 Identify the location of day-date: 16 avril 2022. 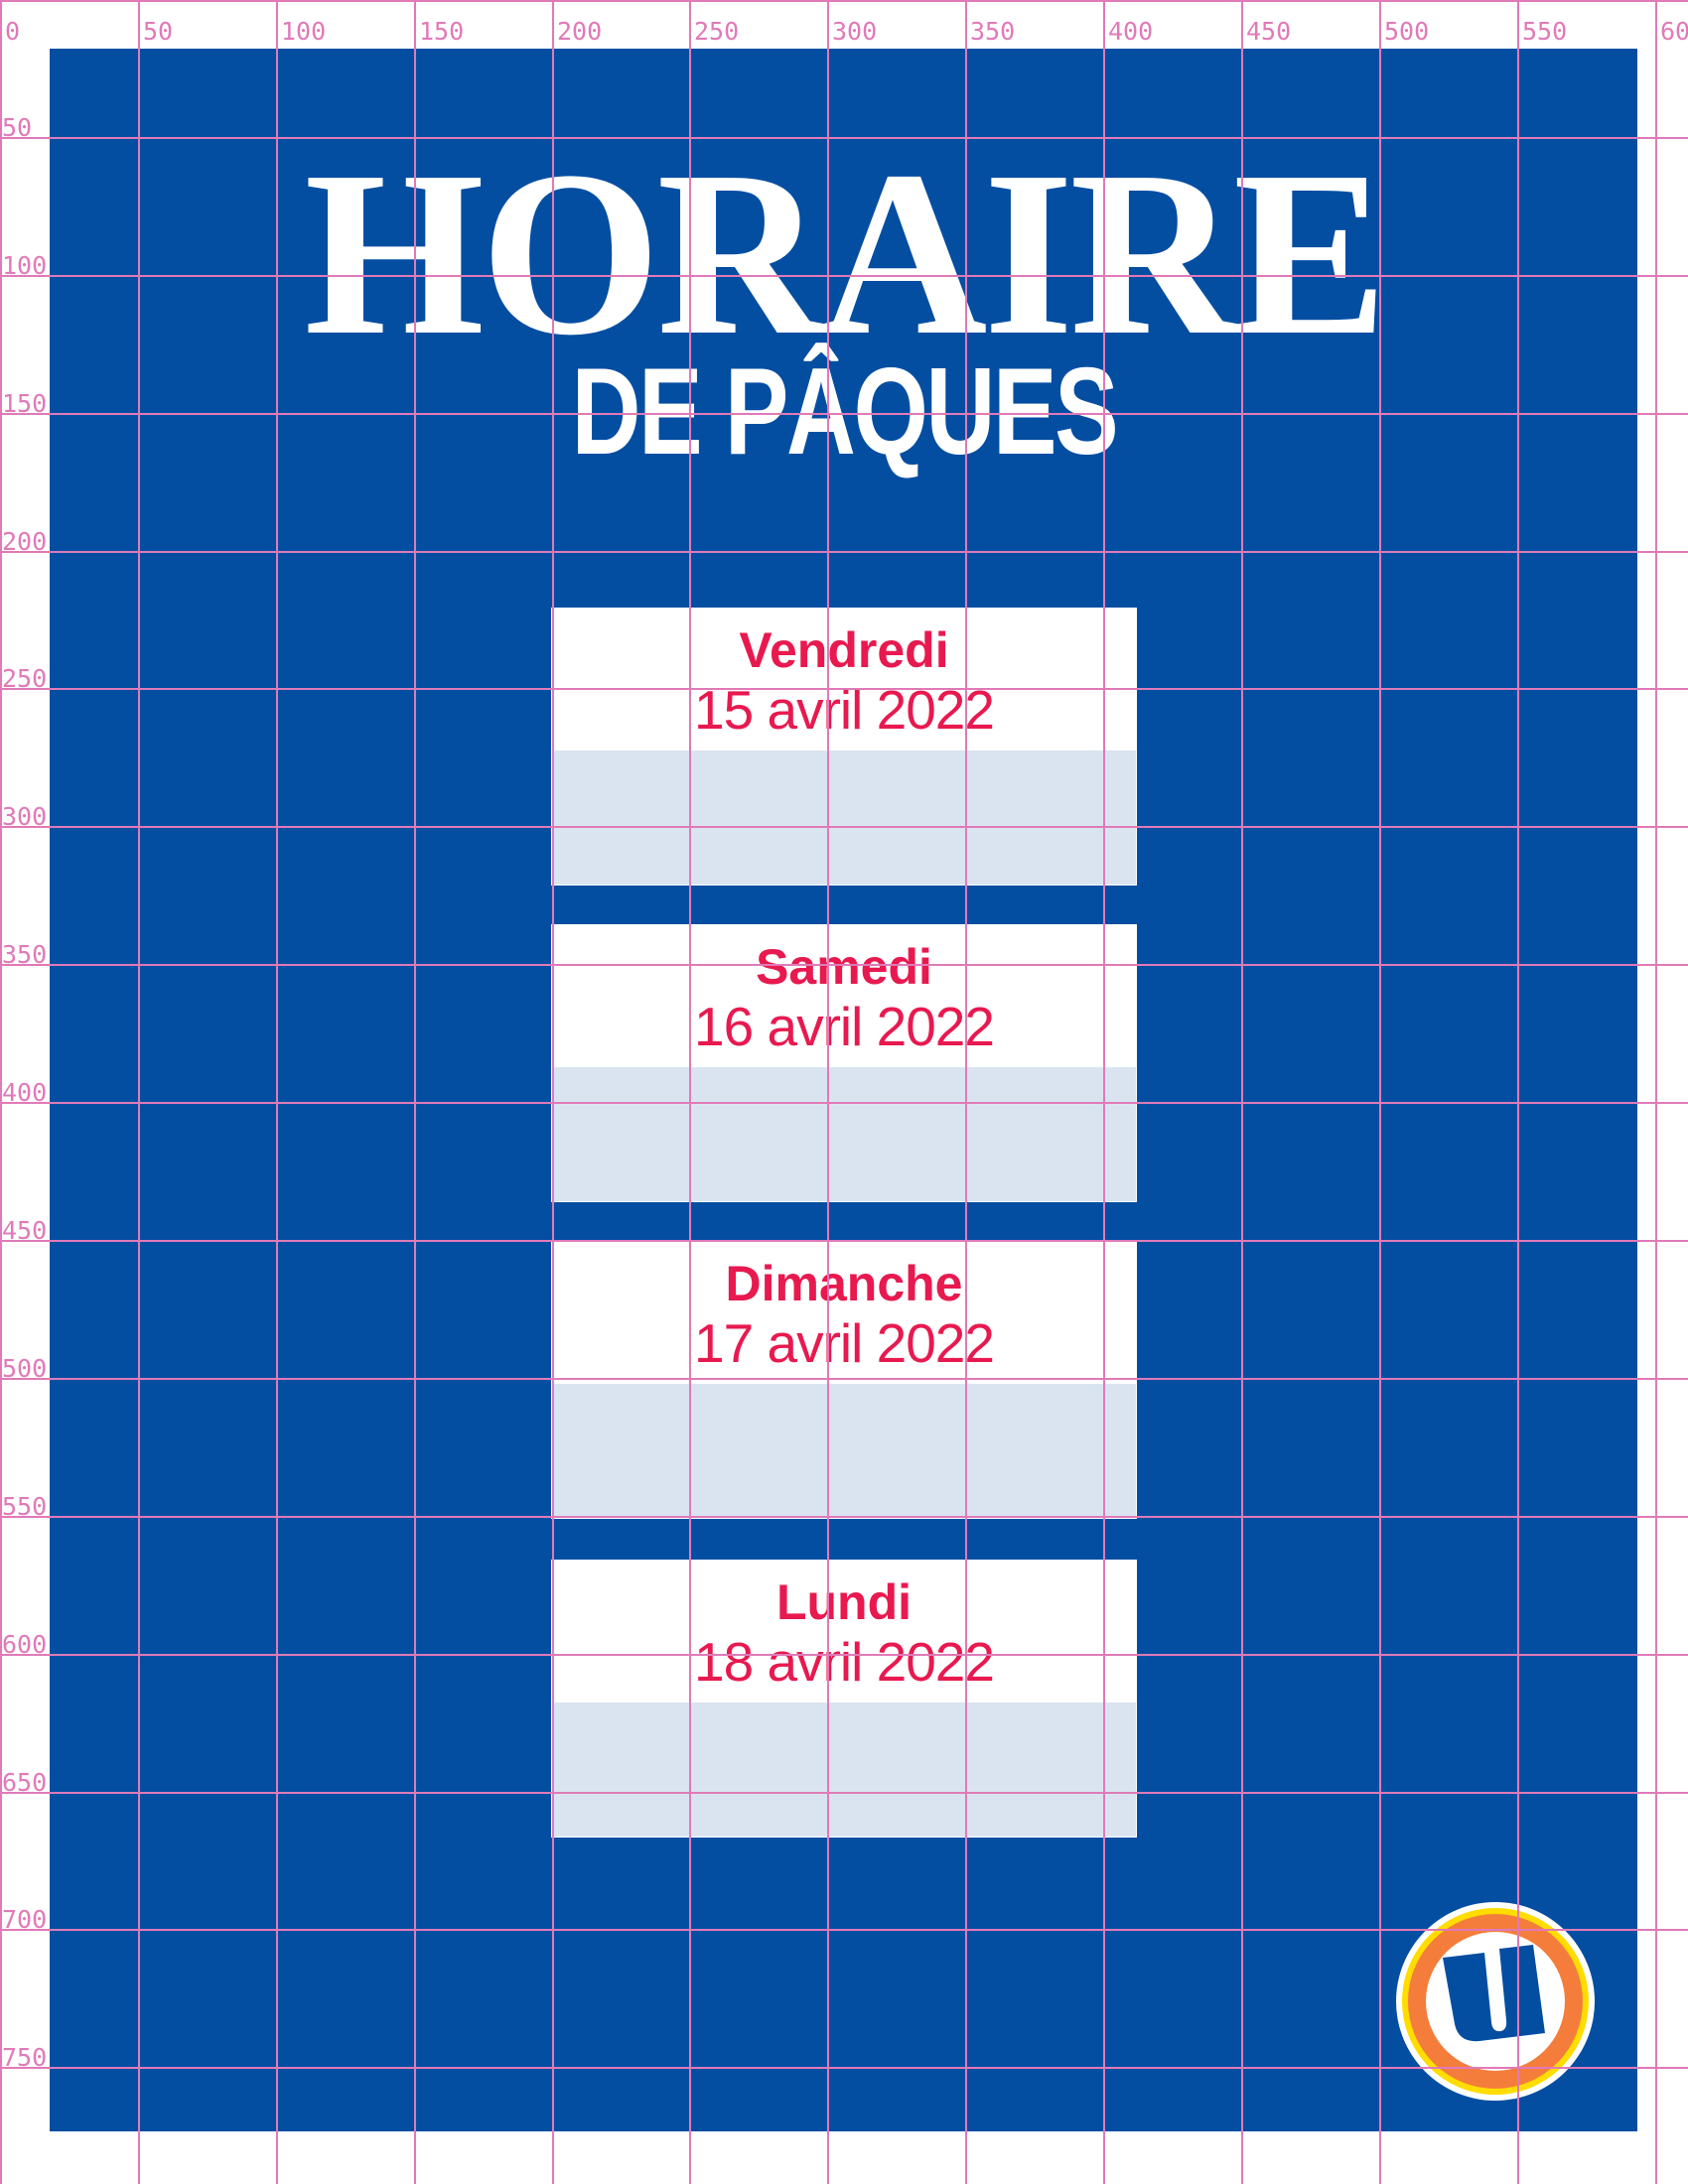
(844, 1026).